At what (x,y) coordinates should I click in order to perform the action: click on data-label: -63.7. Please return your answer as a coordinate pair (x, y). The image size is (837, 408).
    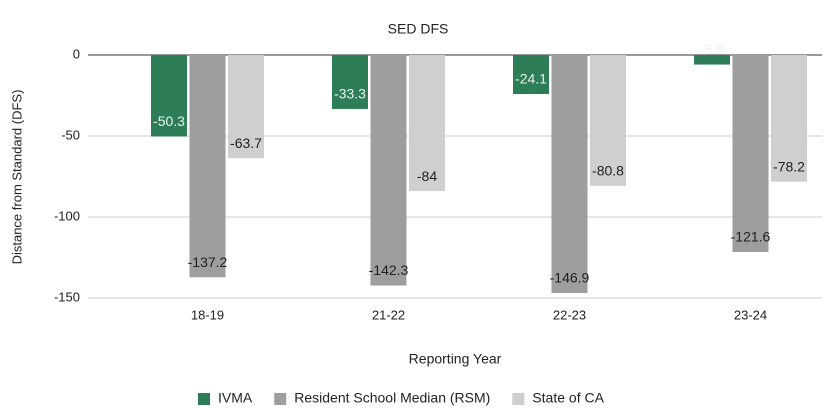
    Looking at the image, I should click on (246, 143).